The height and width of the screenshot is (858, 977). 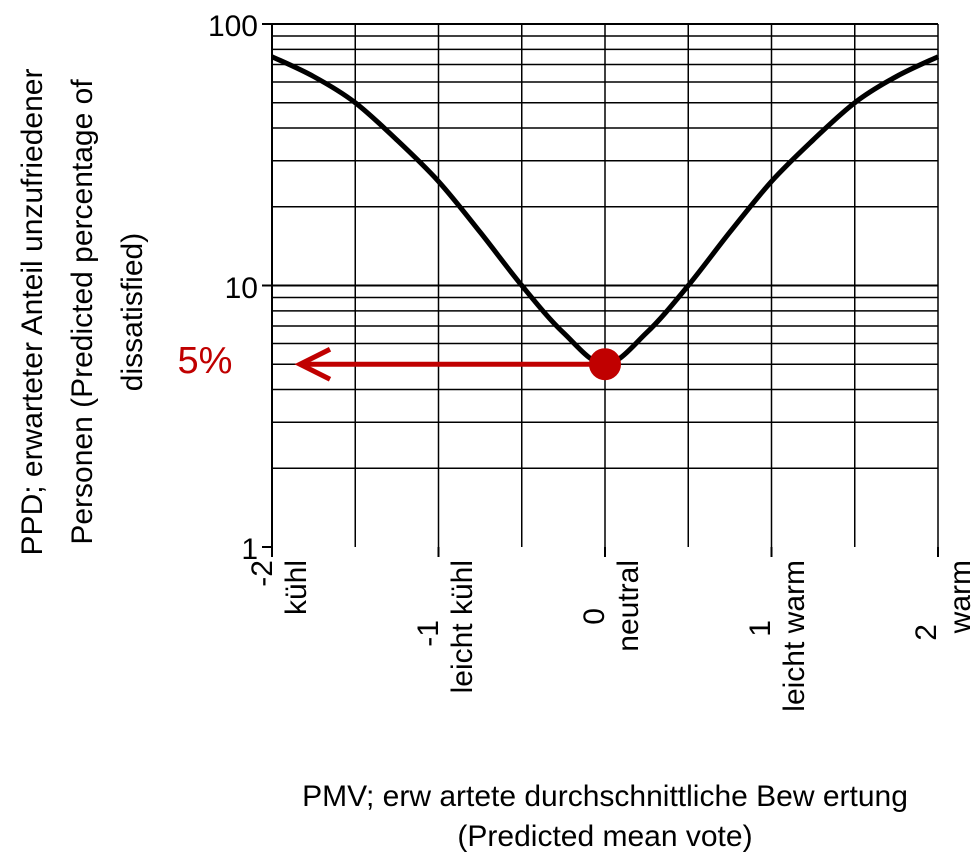 What do you see at coordinates (249, 549) in the screenshot?
I see `y-tick-label-1: 1` at bounding box center [249, 549].